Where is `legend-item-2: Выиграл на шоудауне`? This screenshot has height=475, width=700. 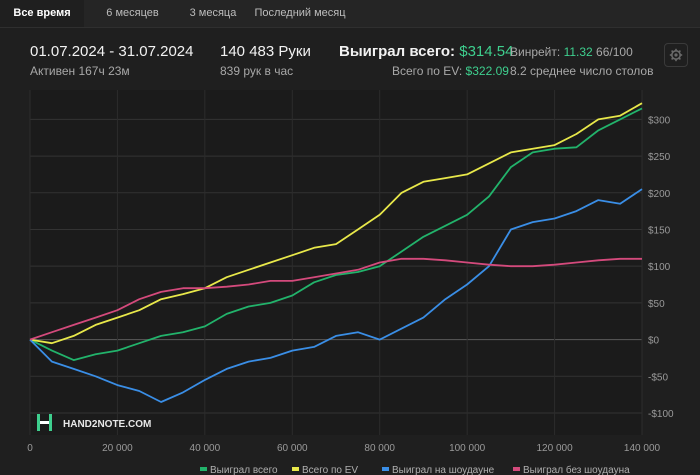
legend-item-2: Выиграл на шоудауне is located at coordinates (443, 470).